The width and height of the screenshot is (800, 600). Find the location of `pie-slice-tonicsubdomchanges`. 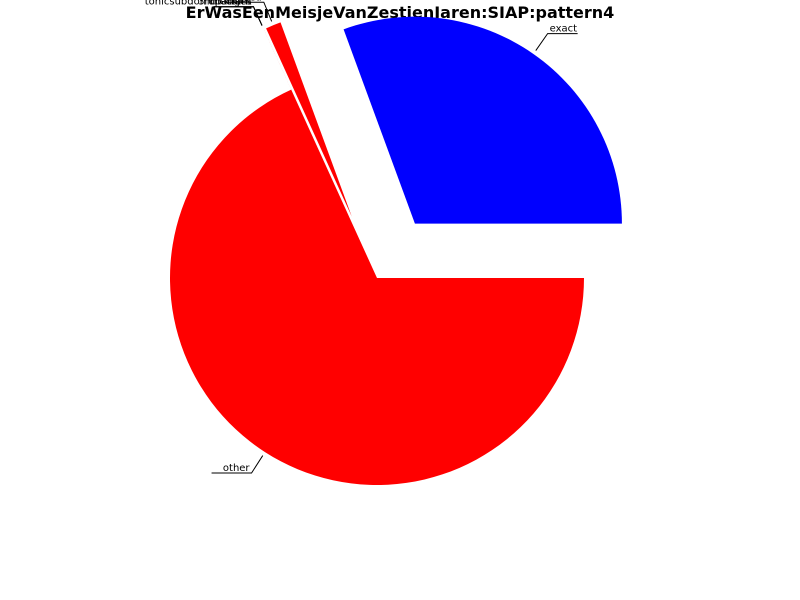

pie-slice-tonicsubdomchanges is located at coordinates (306, 123).